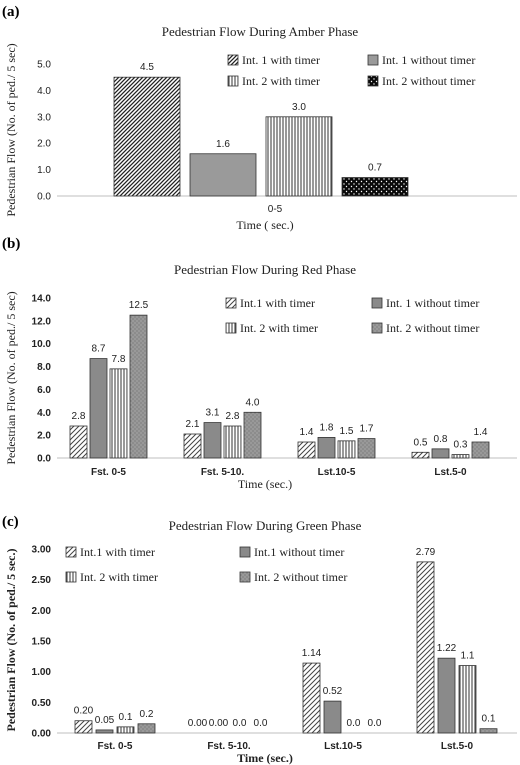 This screenshot has width=520, height=765. What do you see at coordinates (489, 719) in the screenshot?
I see `data-label: 0.1` at bounding box center [489, 719].